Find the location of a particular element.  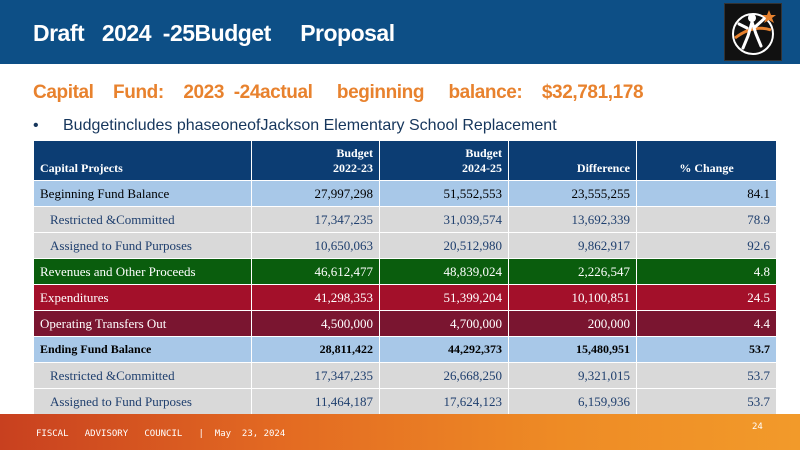

col-header-difference: Difference is located at coordinates (572, 160).